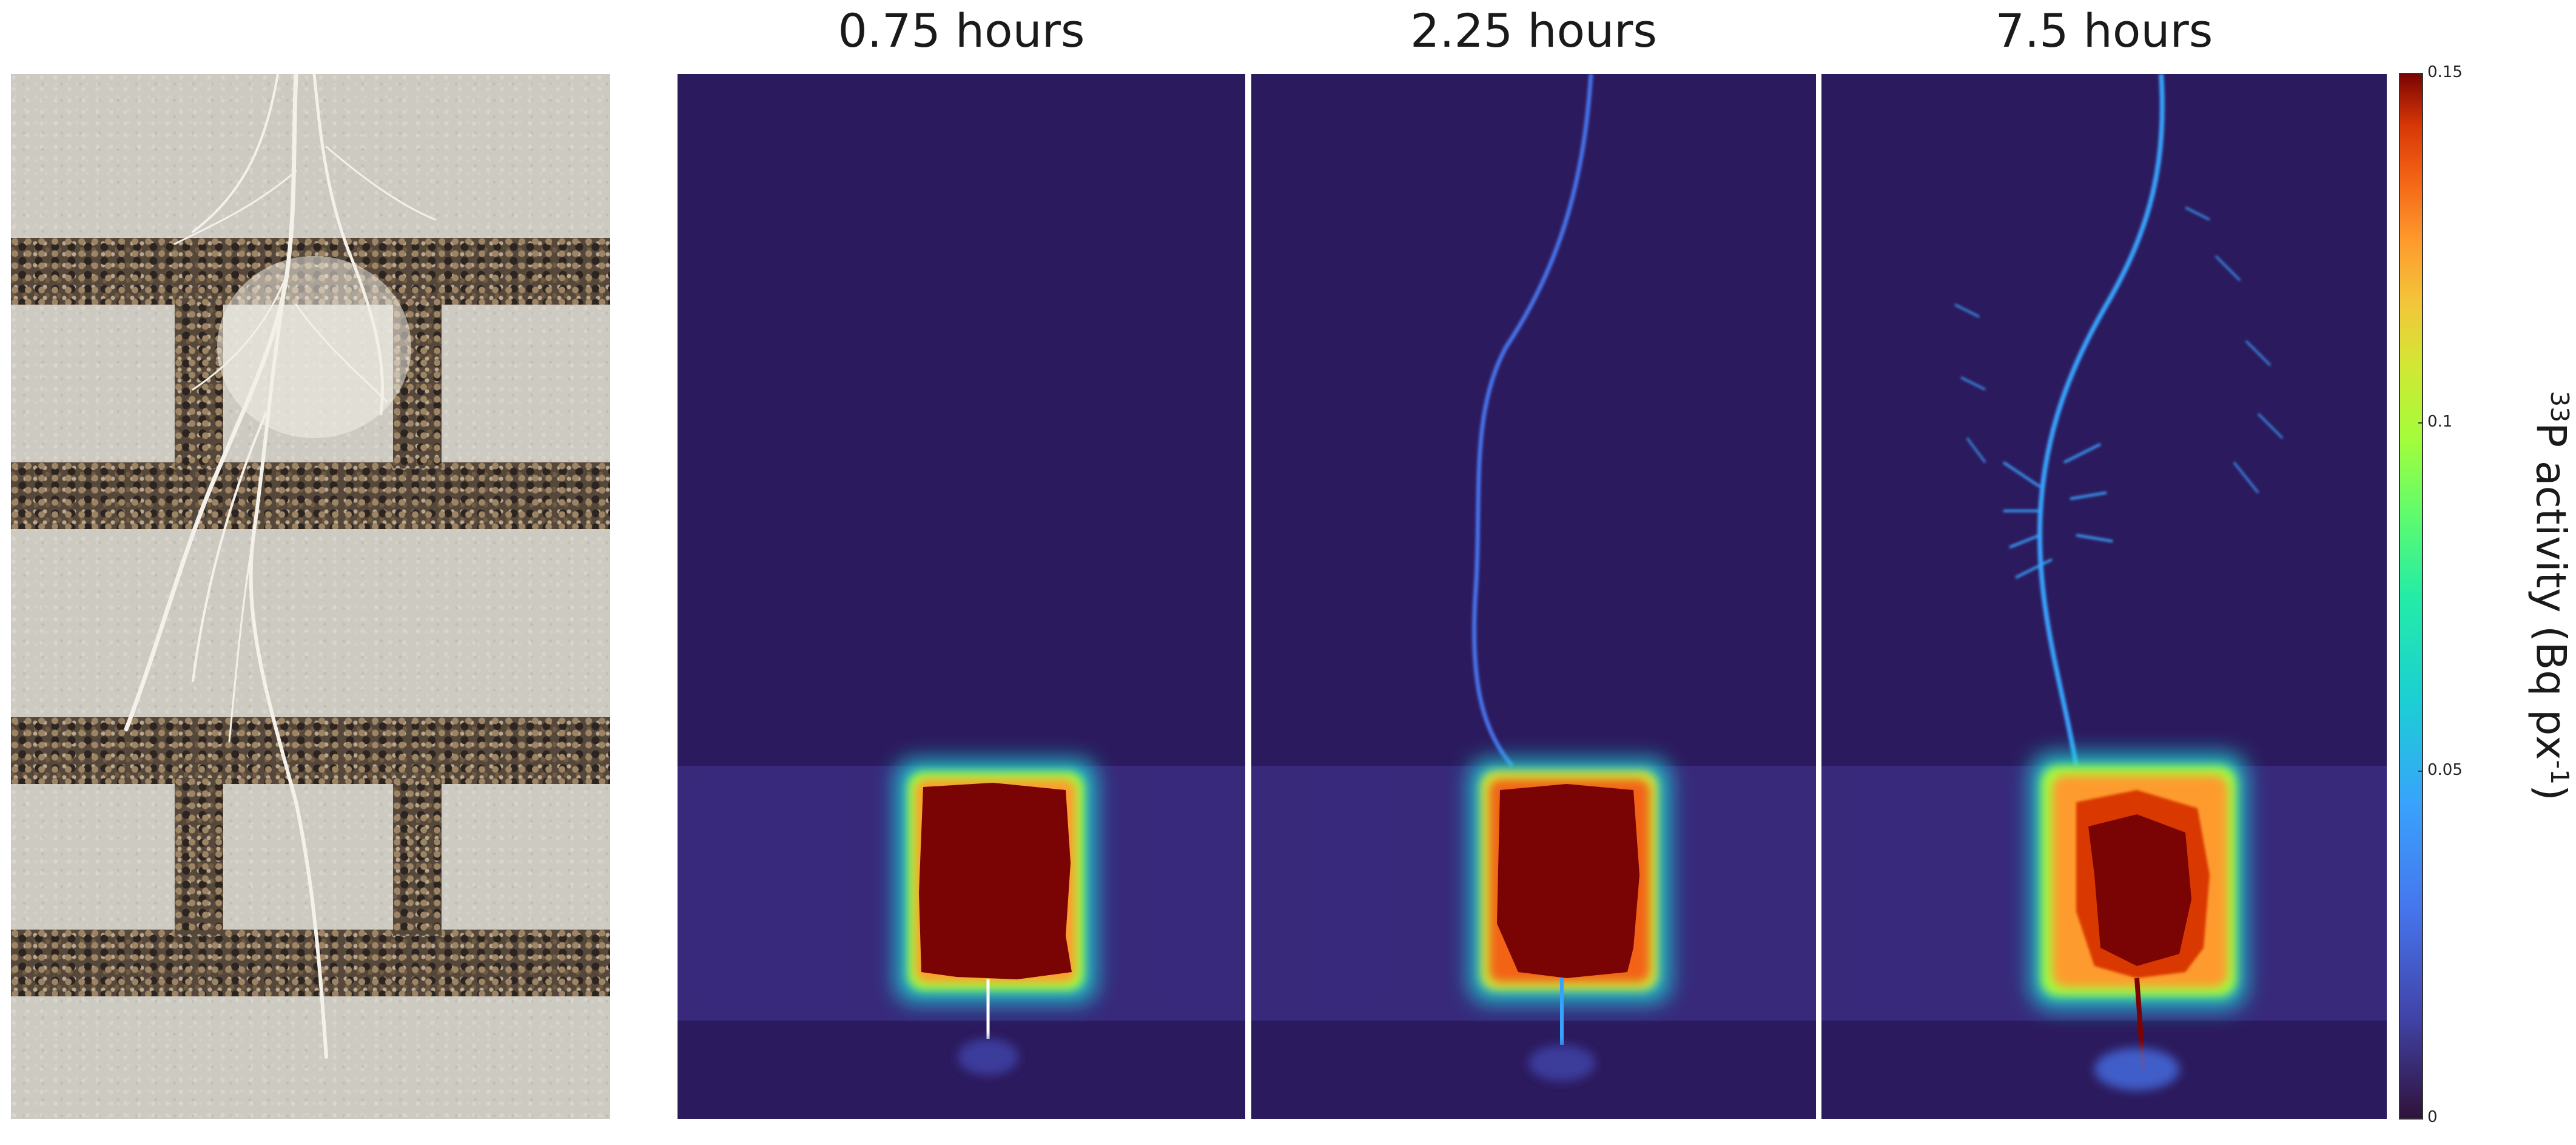  I want to click on colorbar-label-text: P activity (Bq px, so click(2550, 591).